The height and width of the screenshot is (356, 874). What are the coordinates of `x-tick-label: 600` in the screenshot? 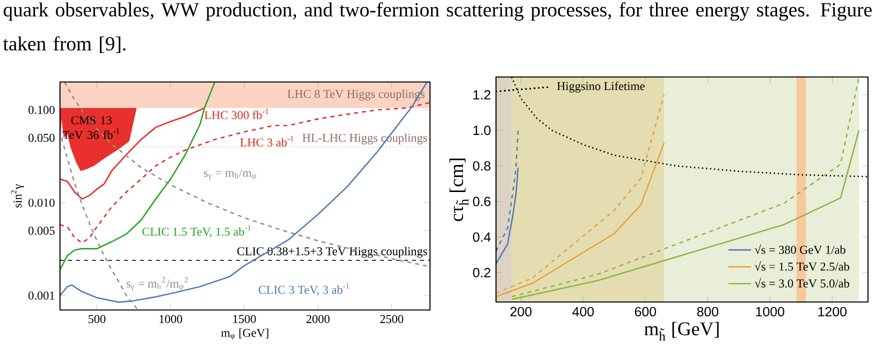 It's located at (645, 311).